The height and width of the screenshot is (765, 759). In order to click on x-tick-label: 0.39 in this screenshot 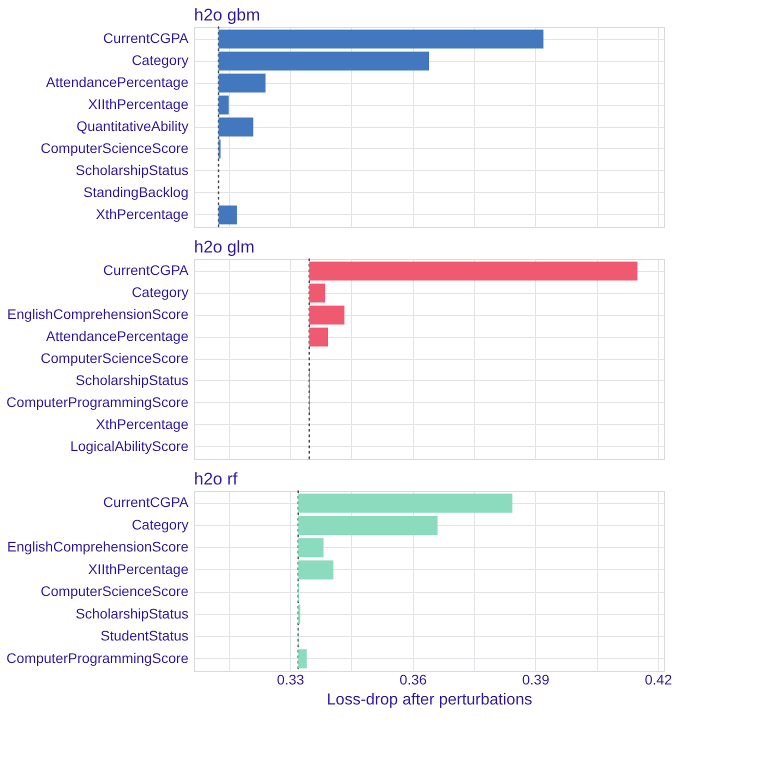, I will do `click(536, 680)`.